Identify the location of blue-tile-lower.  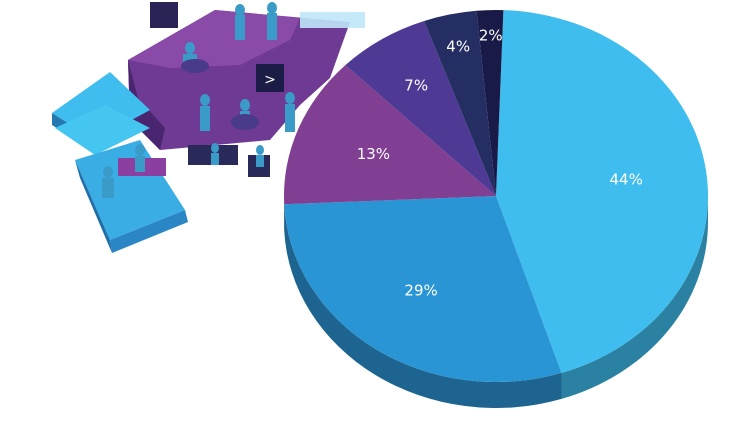
(130, 190).